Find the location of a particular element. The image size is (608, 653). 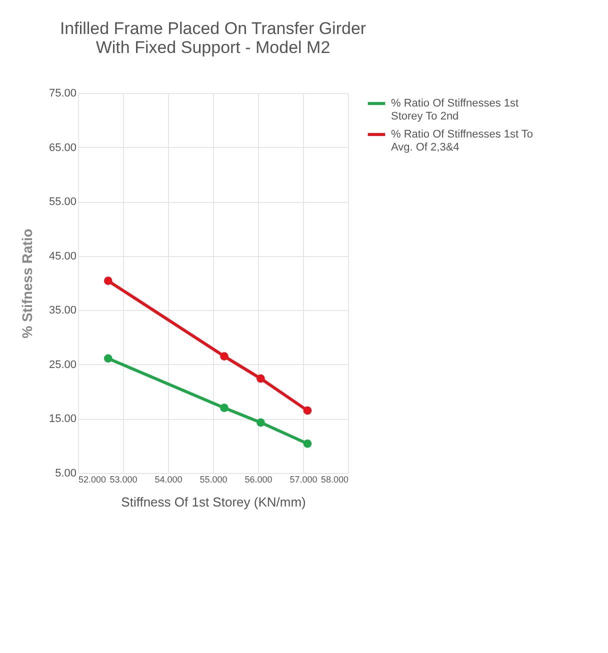

x-tick-label: 57.000 is located at coordinates (304, 479).